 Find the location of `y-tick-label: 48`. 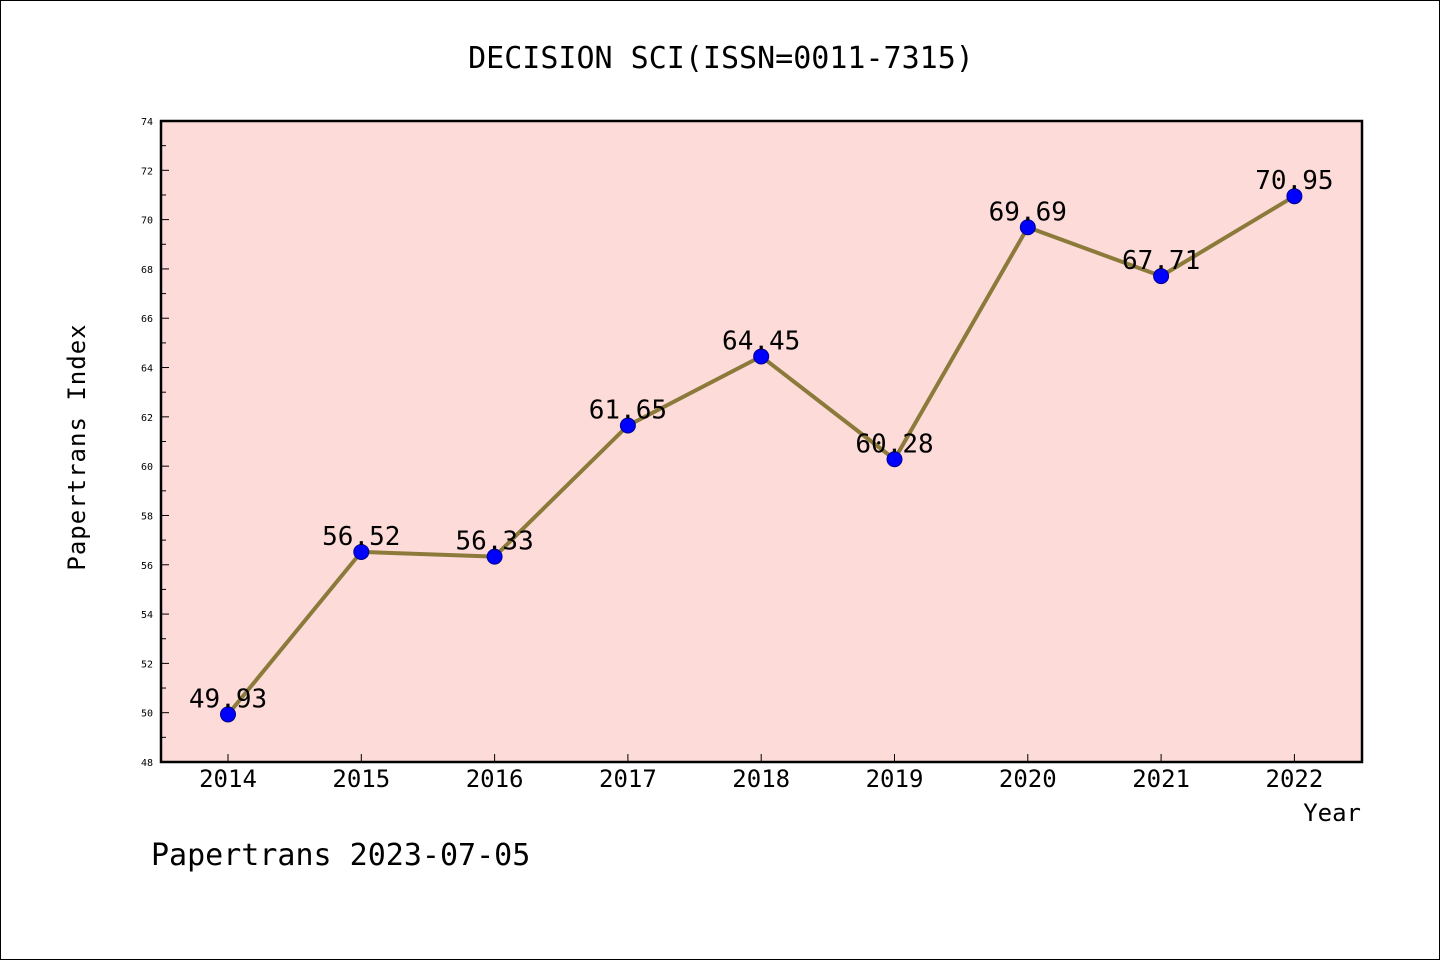

y-tick-label: 48 is located at coordinates (147, 763).